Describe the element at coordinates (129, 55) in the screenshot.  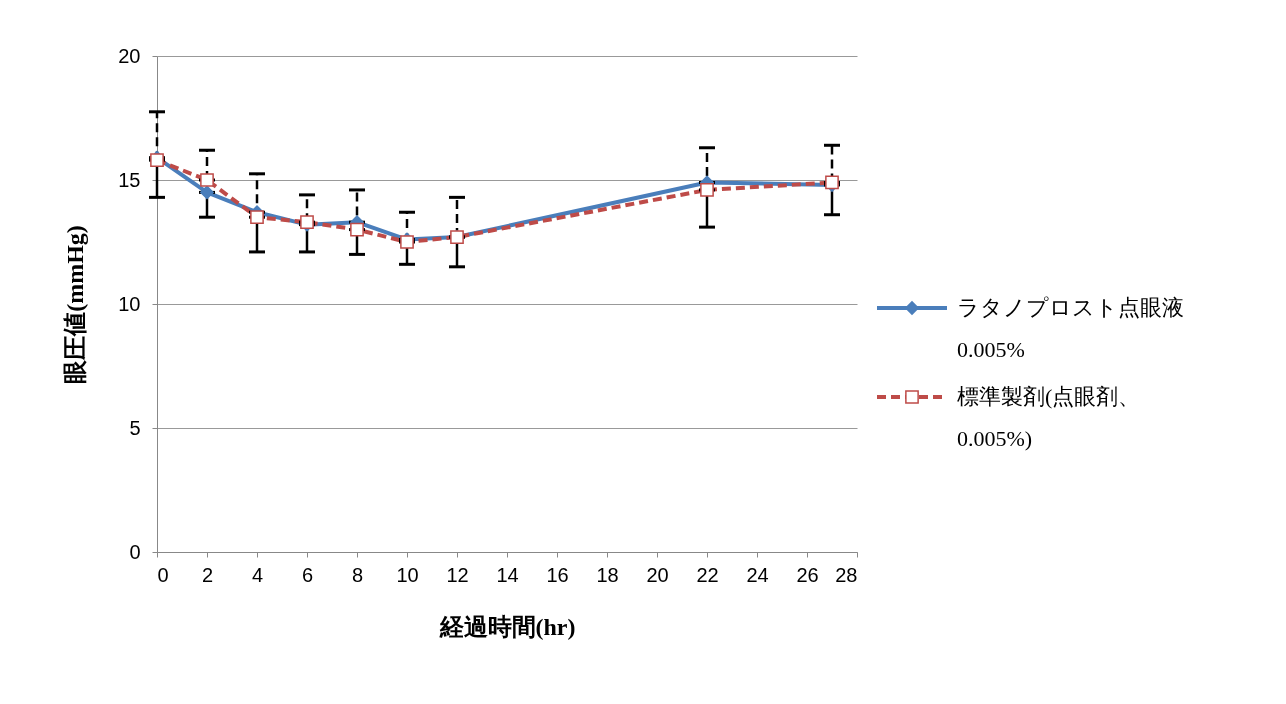
I see `y-tick-label: 20` at that location.